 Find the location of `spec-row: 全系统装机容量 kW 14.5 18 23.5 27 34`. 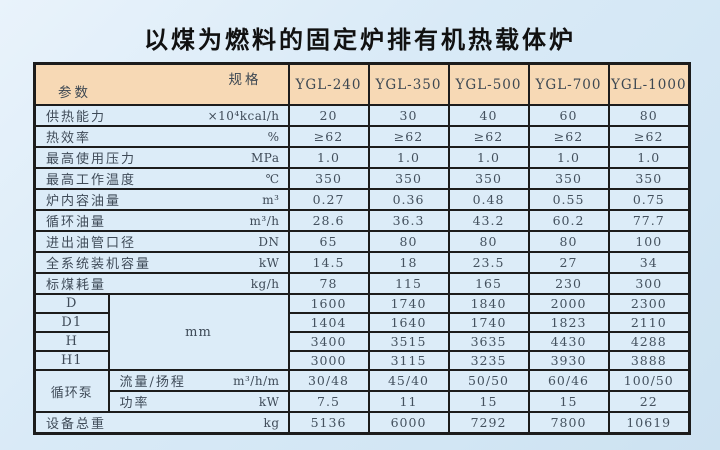

spec-row: 全系统装机容量 kW 14.5 18 23.5 27 34 is located at coordinates (362, 262).